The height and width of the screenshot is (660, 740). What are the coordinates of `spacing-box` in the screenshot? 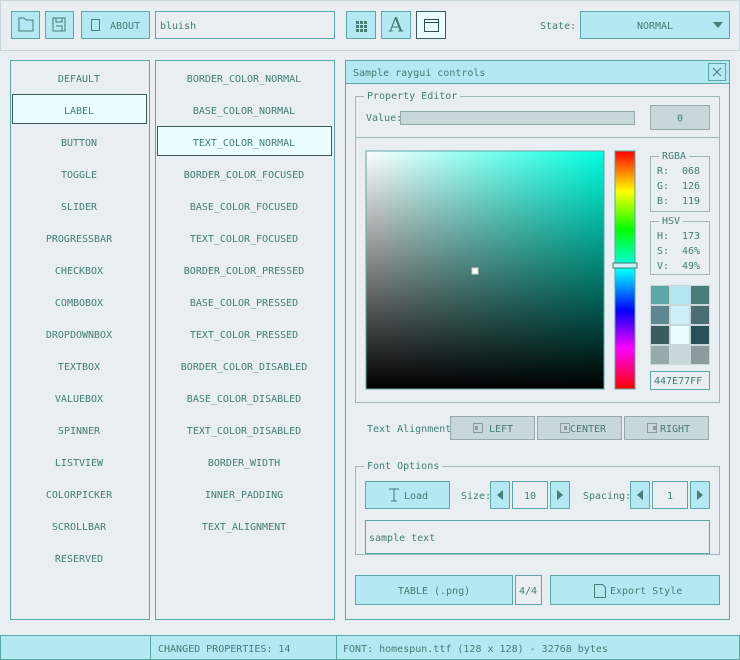 It's located at (670, 495).